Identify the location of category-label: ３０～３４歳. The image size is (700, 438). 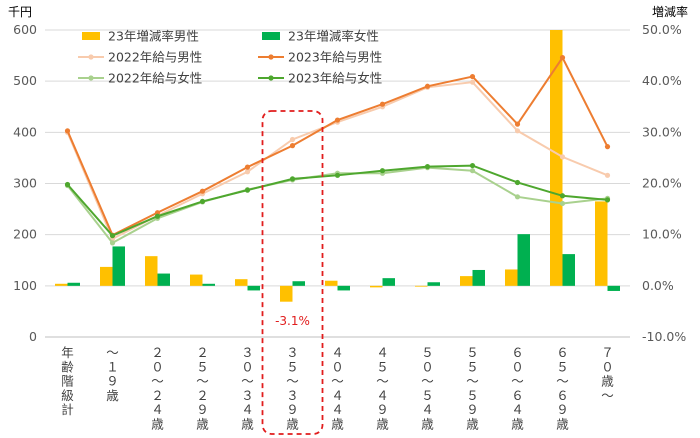
(247, 388).